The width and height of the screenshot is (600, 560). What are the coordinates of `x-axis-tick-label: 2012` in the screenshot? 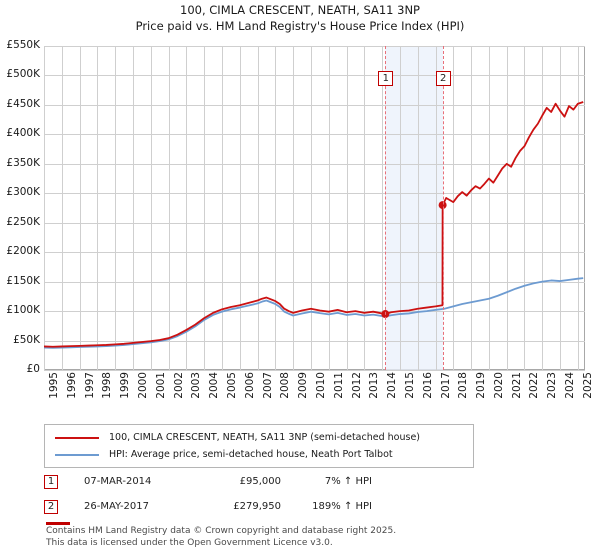 It's located at (356, 385).